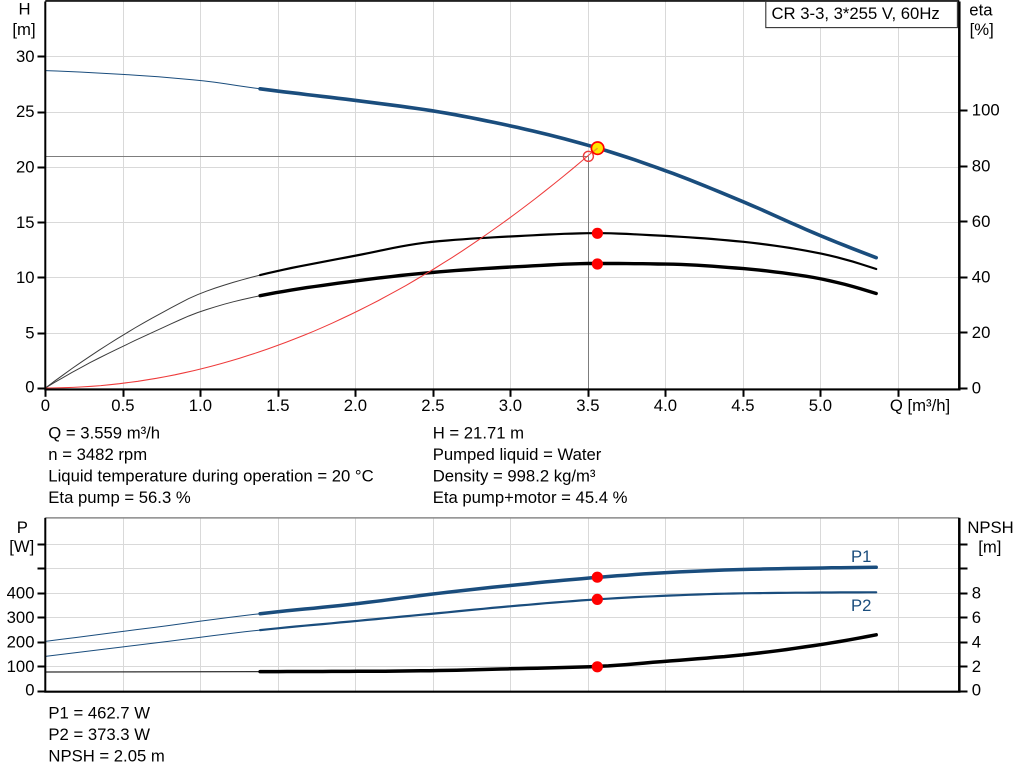 This screenshot has width=1024, height=781. I want to click on svg-text: 6, so click(976, 617).